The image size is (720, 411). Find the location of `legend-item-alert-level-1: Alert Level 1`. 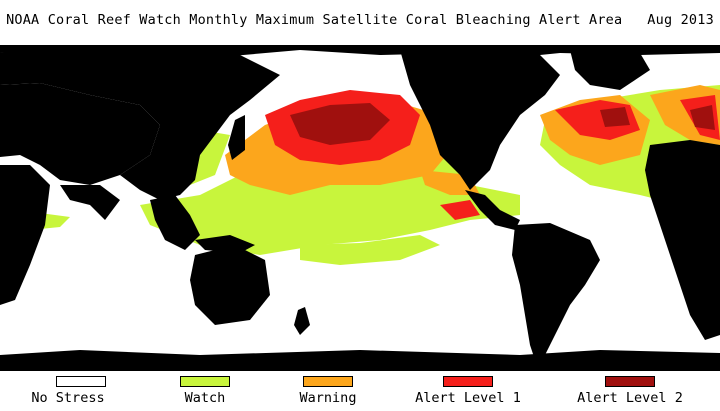

legend-item-alert-level-1: Alert Level 1 is located at coordinates (468, 392).